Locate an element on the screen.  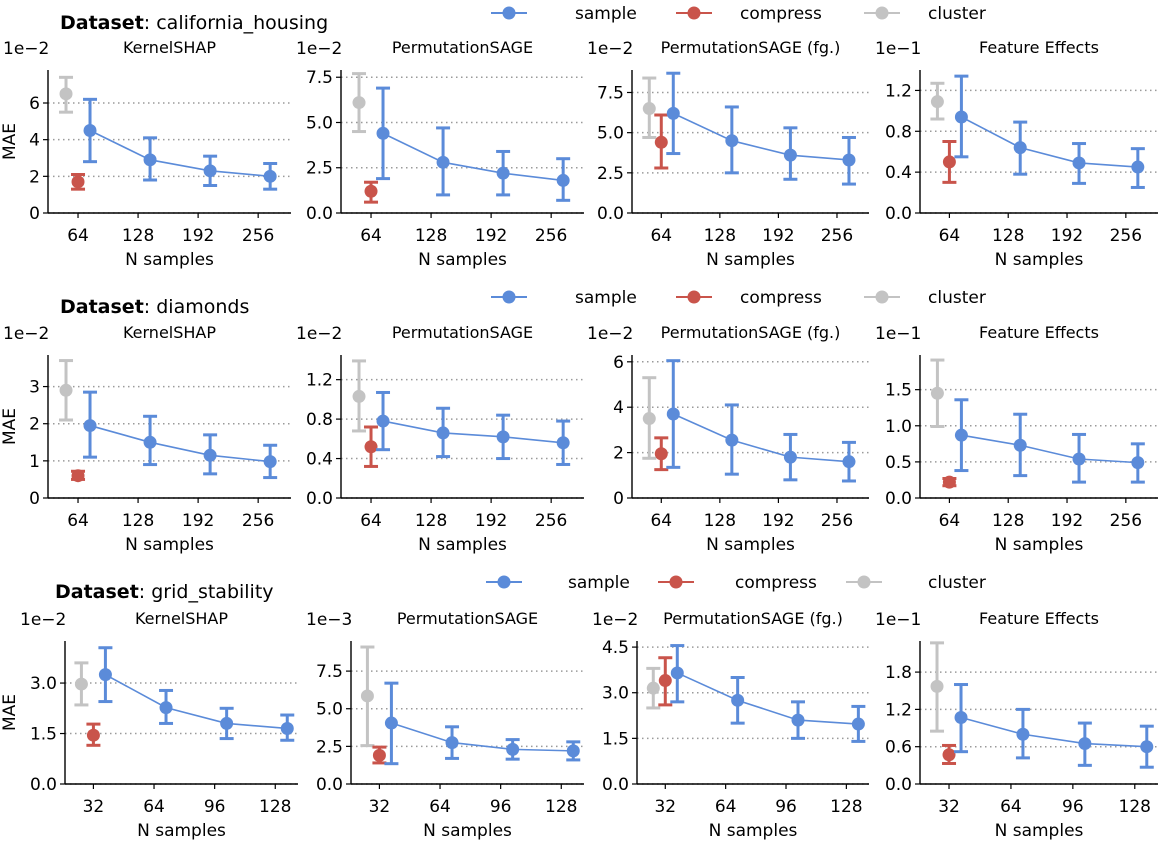
y-tick-label: 5.0 is located at coordinates (610, 134).